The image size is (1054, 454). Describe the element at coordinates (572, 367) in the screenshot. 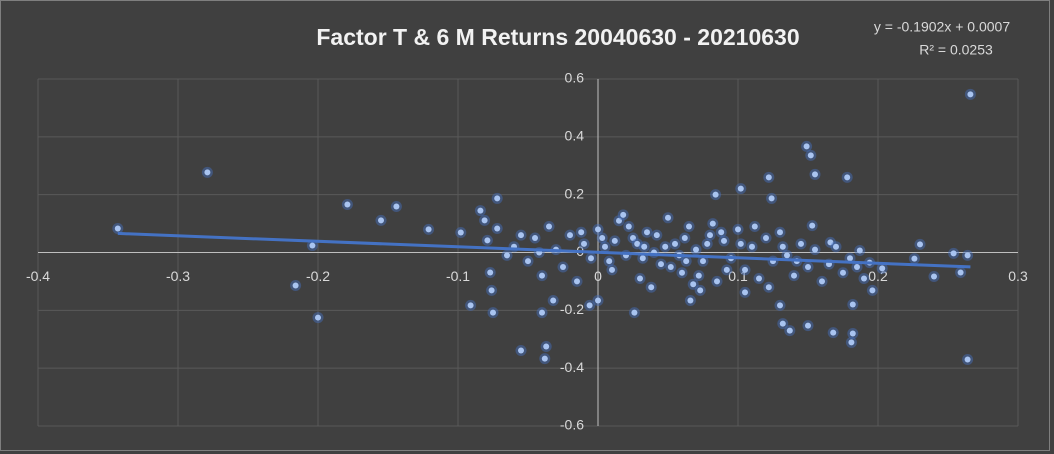

I see `y-tick-label: -0.4` at that location.